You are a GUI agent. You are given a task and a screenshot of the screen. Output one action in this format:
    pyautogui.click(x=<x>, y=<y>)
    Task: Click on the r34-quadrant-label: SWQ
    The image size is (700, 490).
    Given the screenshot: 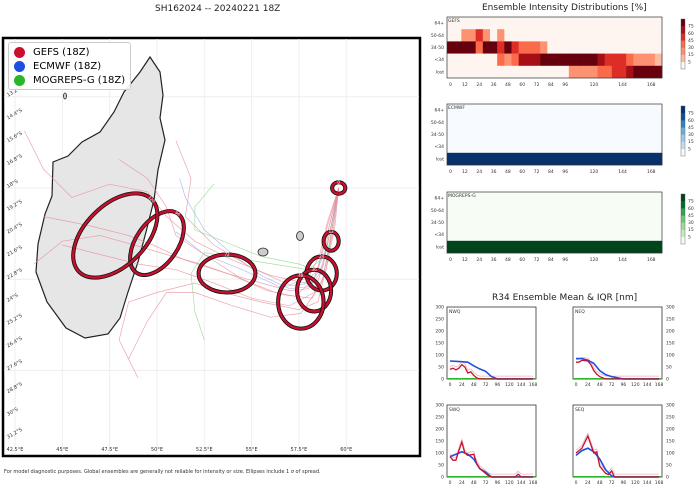 What is the action you would take?
    pyautogui.click(x=454, y=410)
    